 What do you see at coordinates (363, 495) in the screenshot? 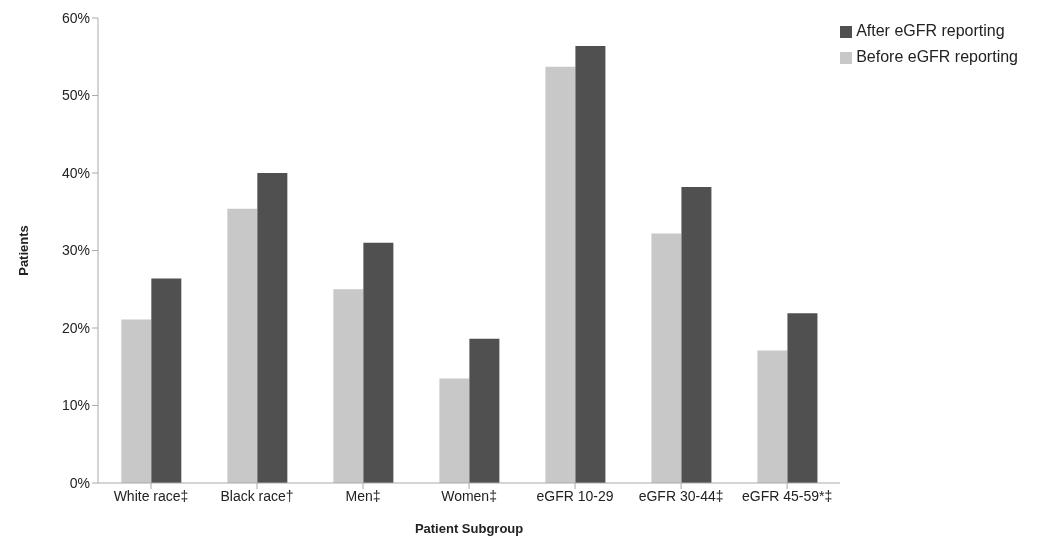
I see `x-tick-label: Men‡` at bounding box center [363, 495].